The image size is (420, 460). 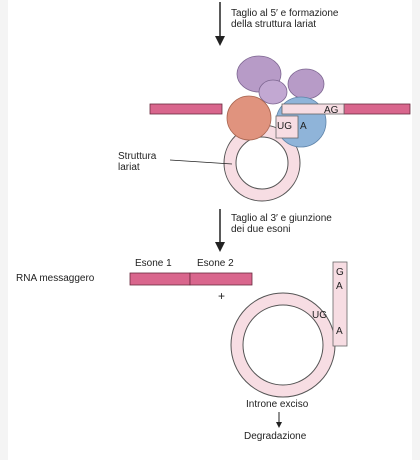 I want to click on mrna-label: RNA messaggero, so click(x=55, y=278).